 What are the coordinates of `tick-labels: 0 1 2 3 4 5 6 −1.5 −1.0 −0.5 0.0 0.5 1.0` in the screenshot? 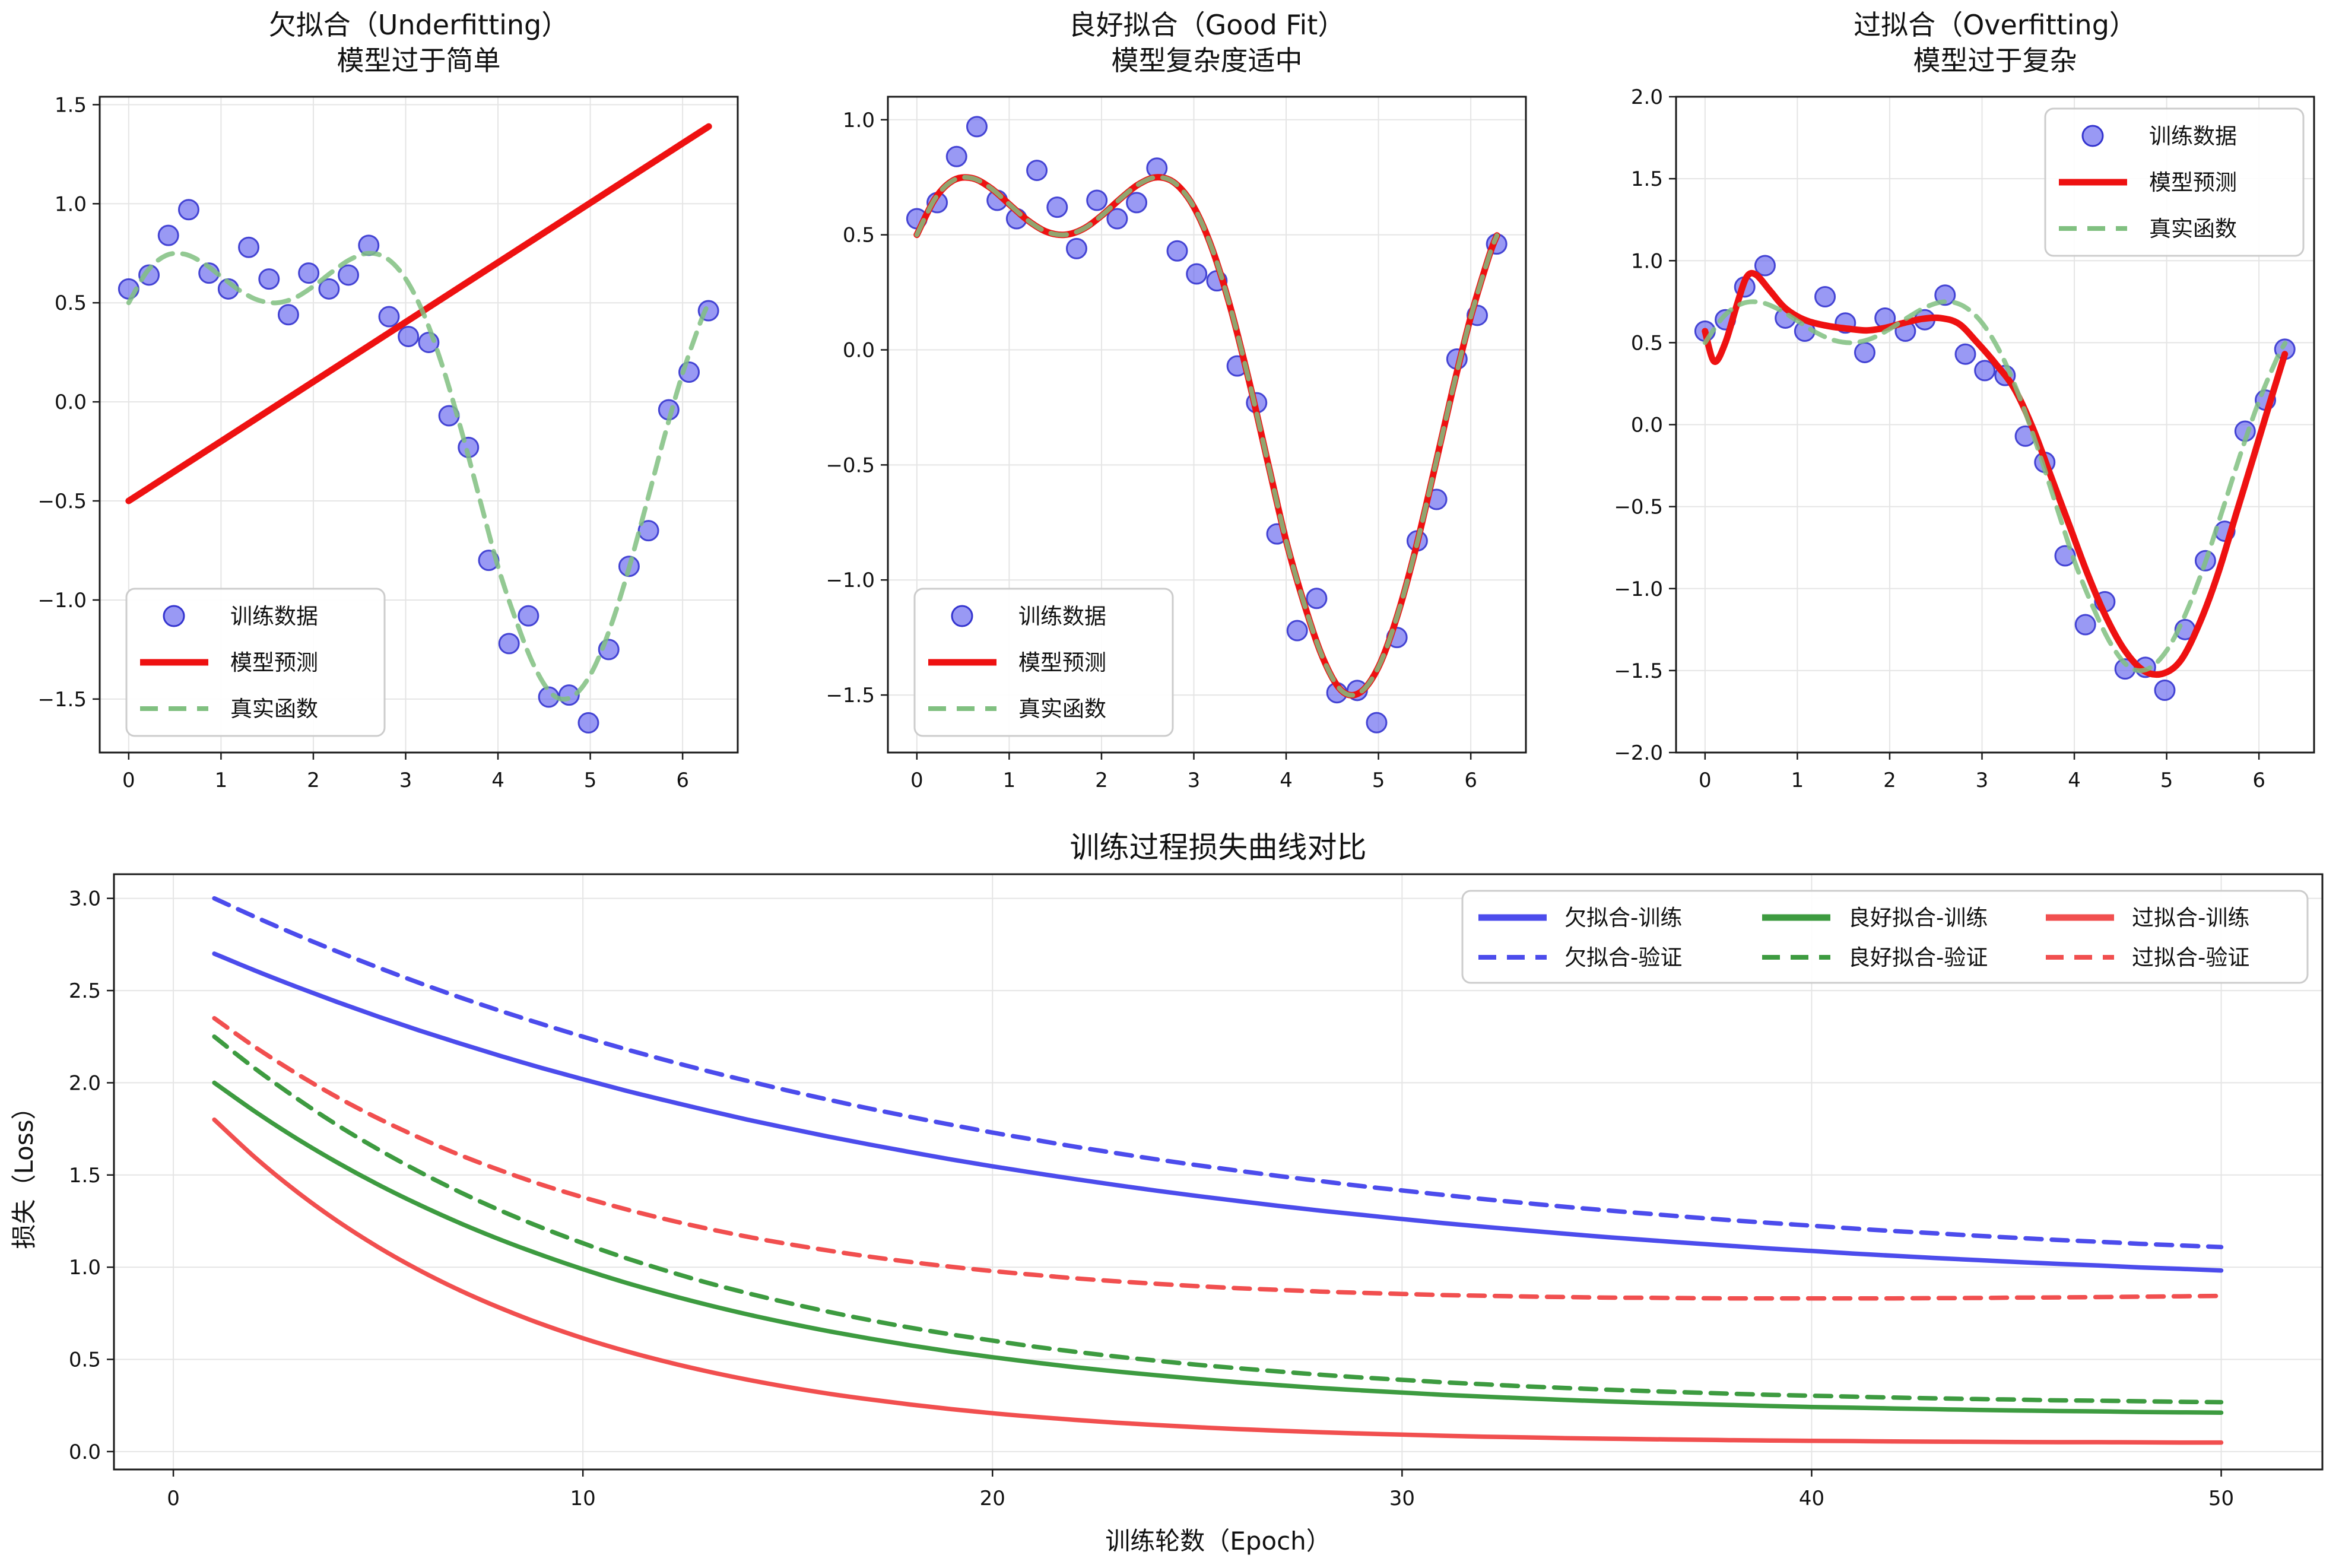 It's located at (1151, 450).